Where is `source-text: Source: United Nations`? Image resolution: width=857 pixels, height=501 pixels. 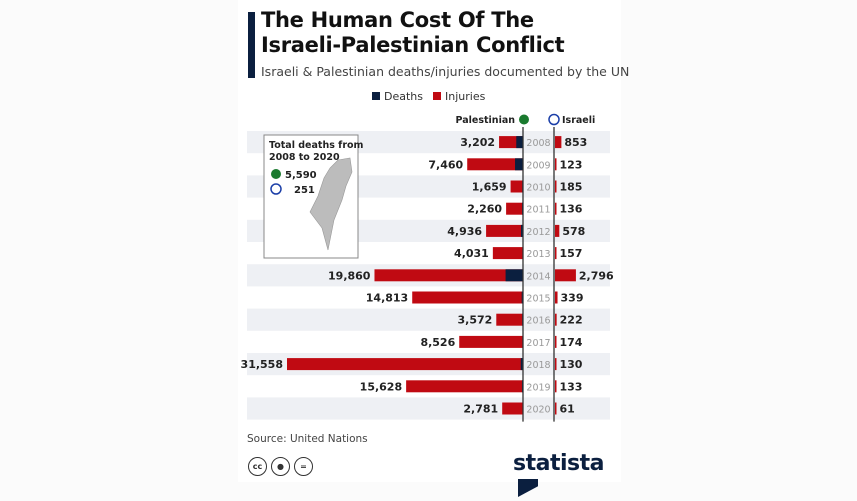 source-text: Source: United Nations is located at coordinates (307, 439).